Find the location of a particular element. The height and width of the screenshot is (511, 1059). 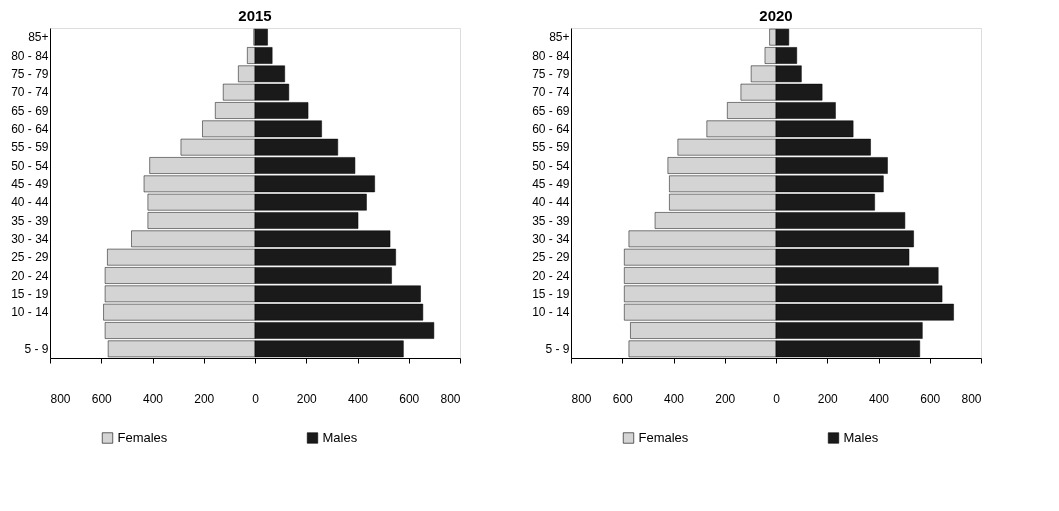

chart-title: 2015 is located at coordinates (255, 15).